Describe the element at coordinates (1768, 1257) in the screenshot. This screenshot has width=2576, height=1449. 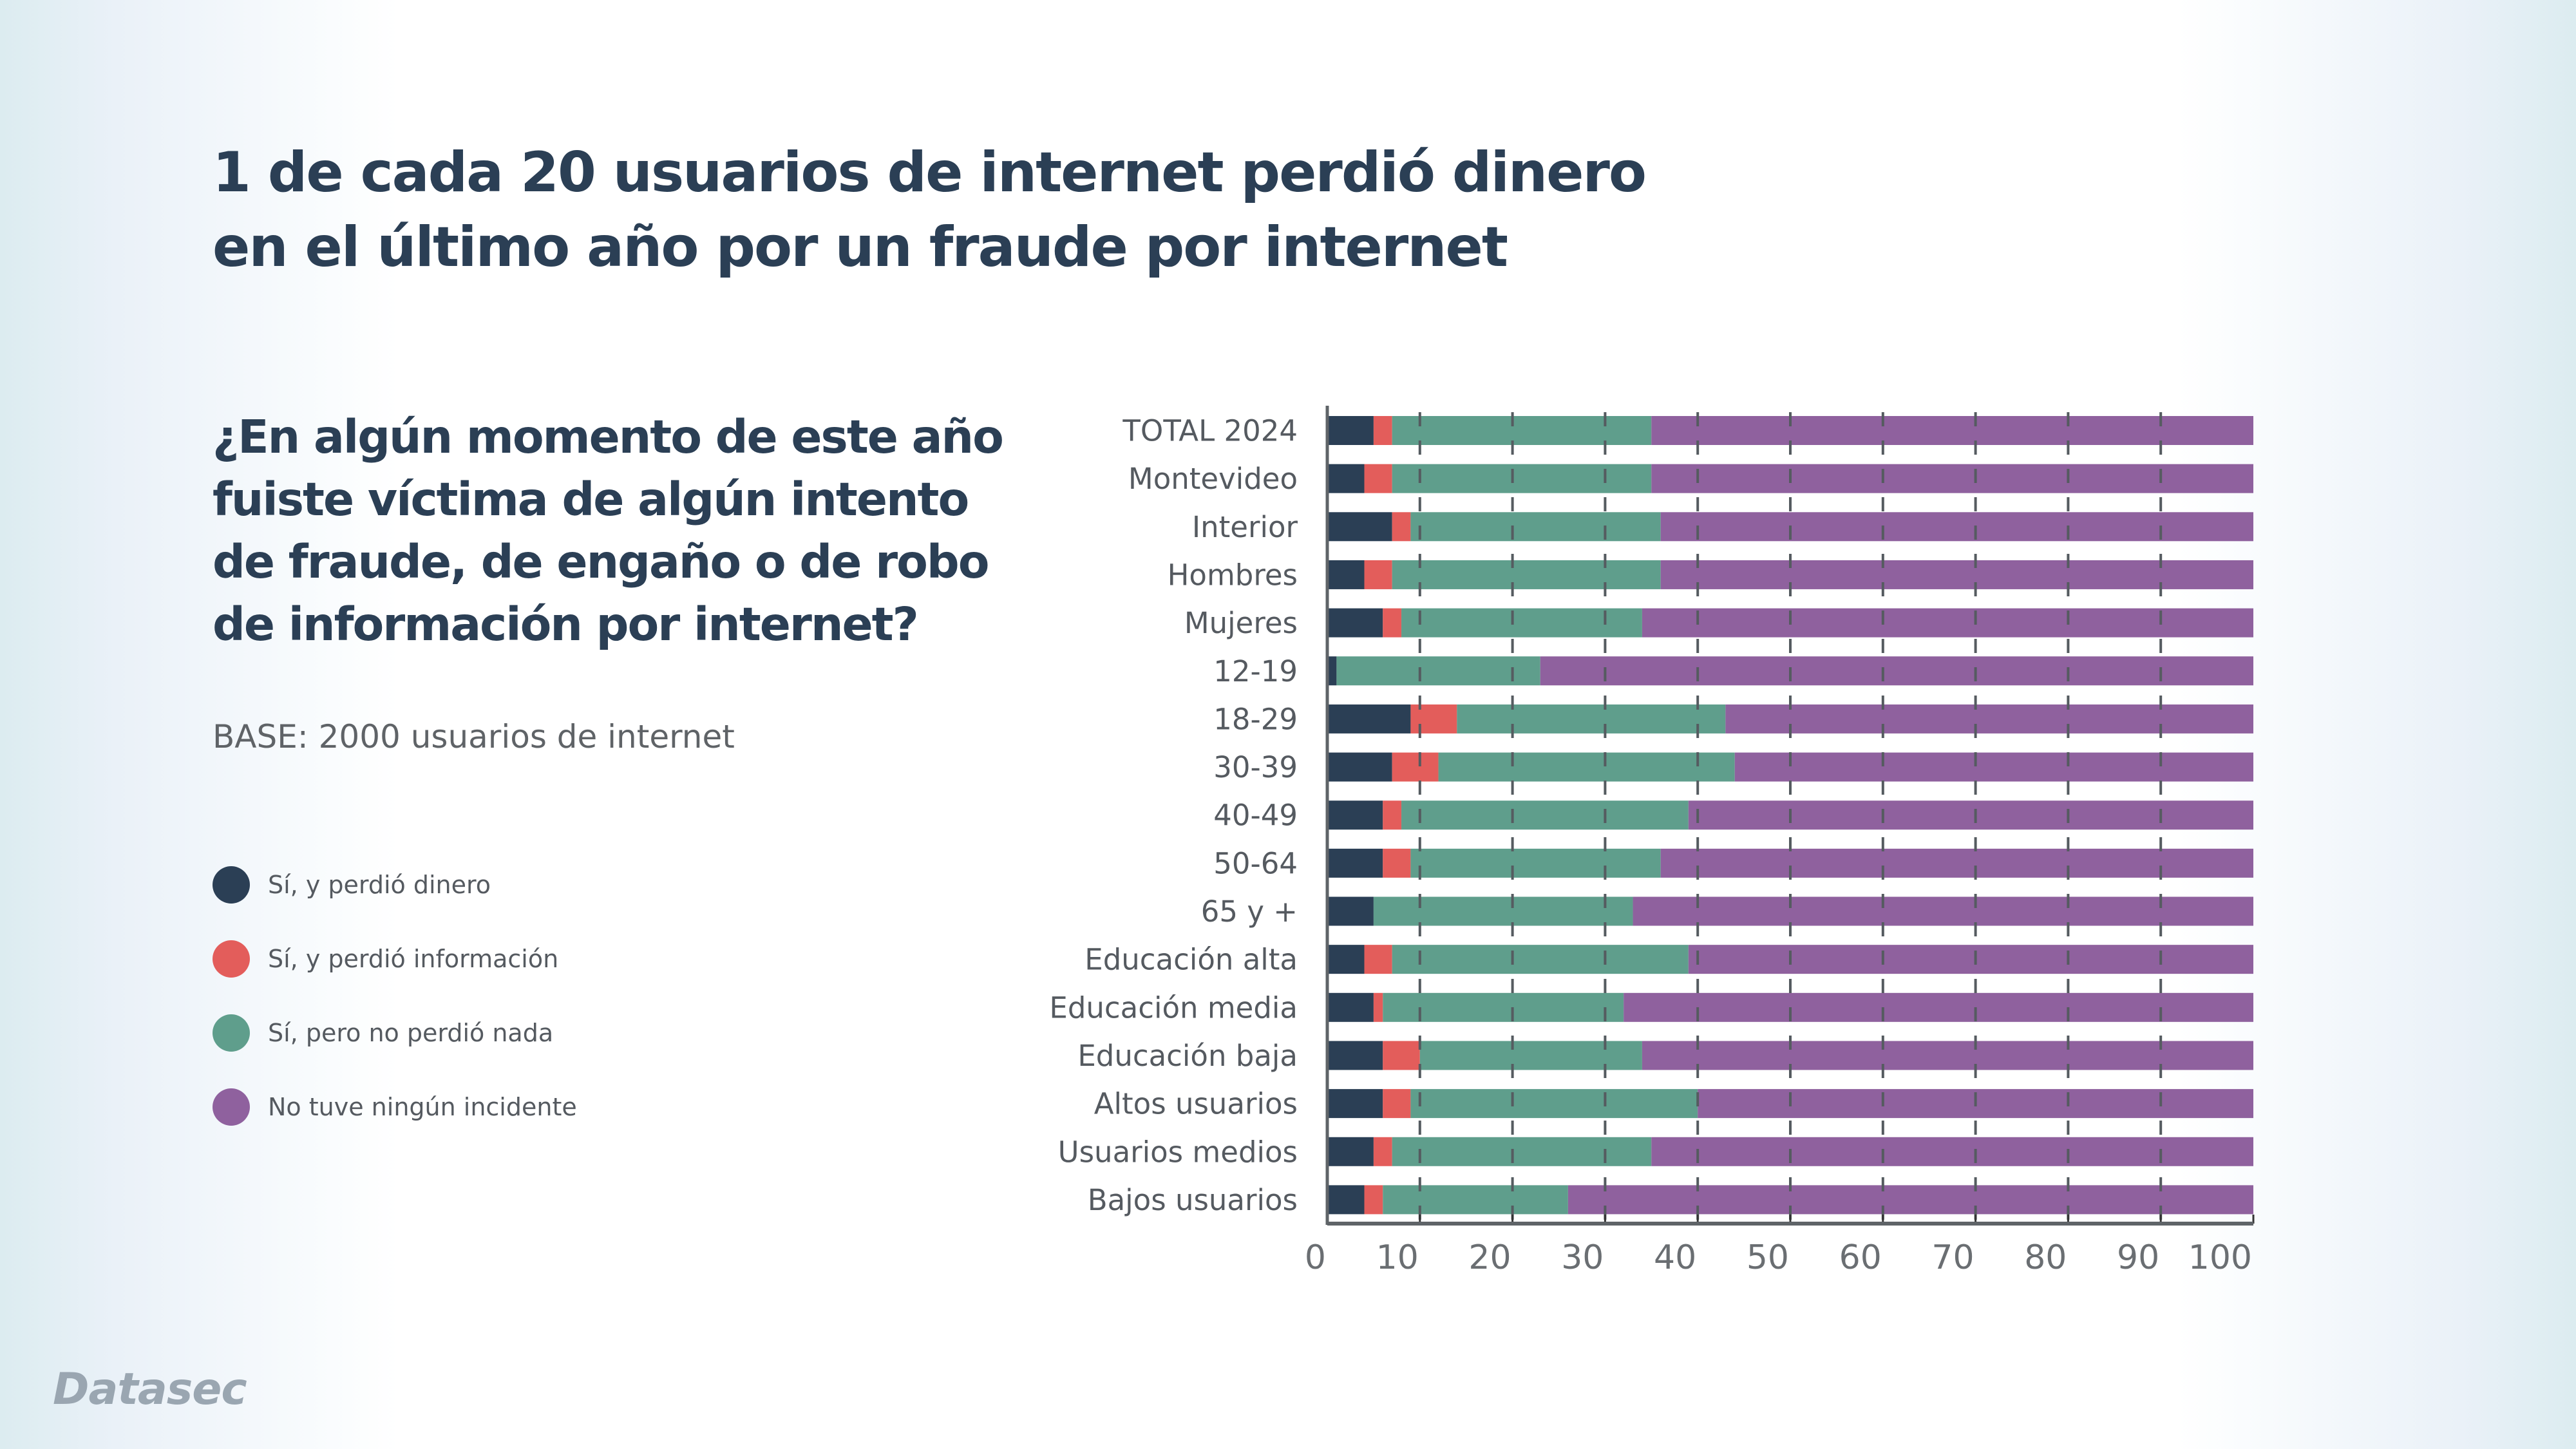
I see `tick-label: 50` at that location.